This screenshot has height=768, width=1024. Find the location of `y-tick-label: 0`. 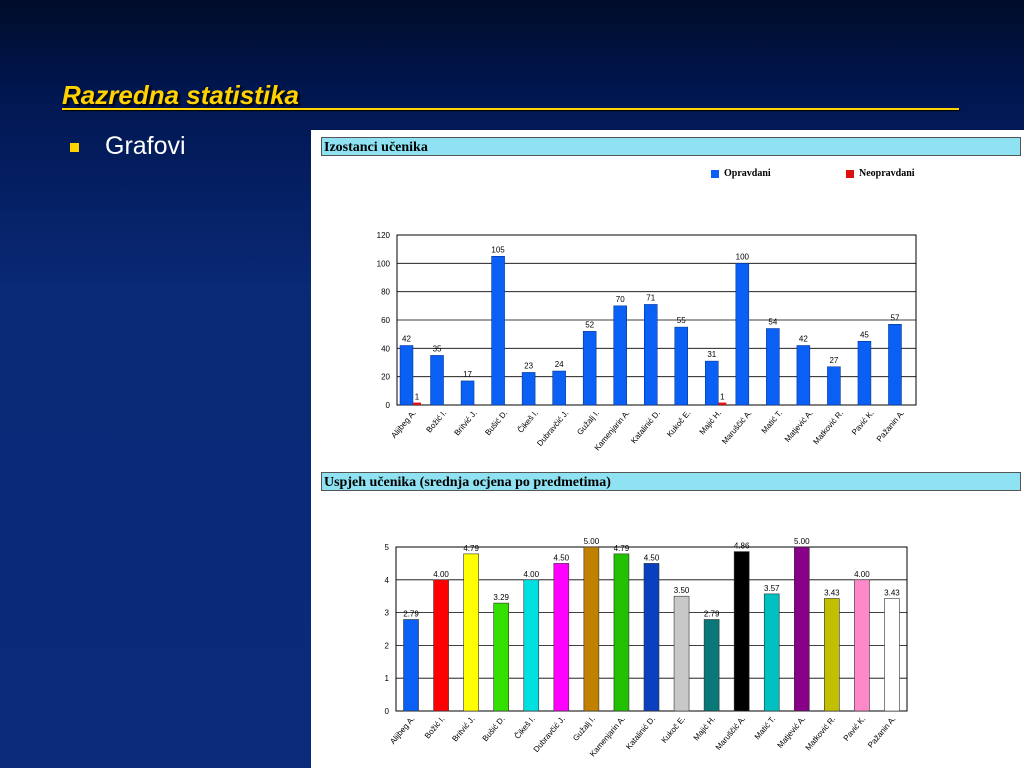

y-tick-label: 0 is located at coordinates (387, 711).